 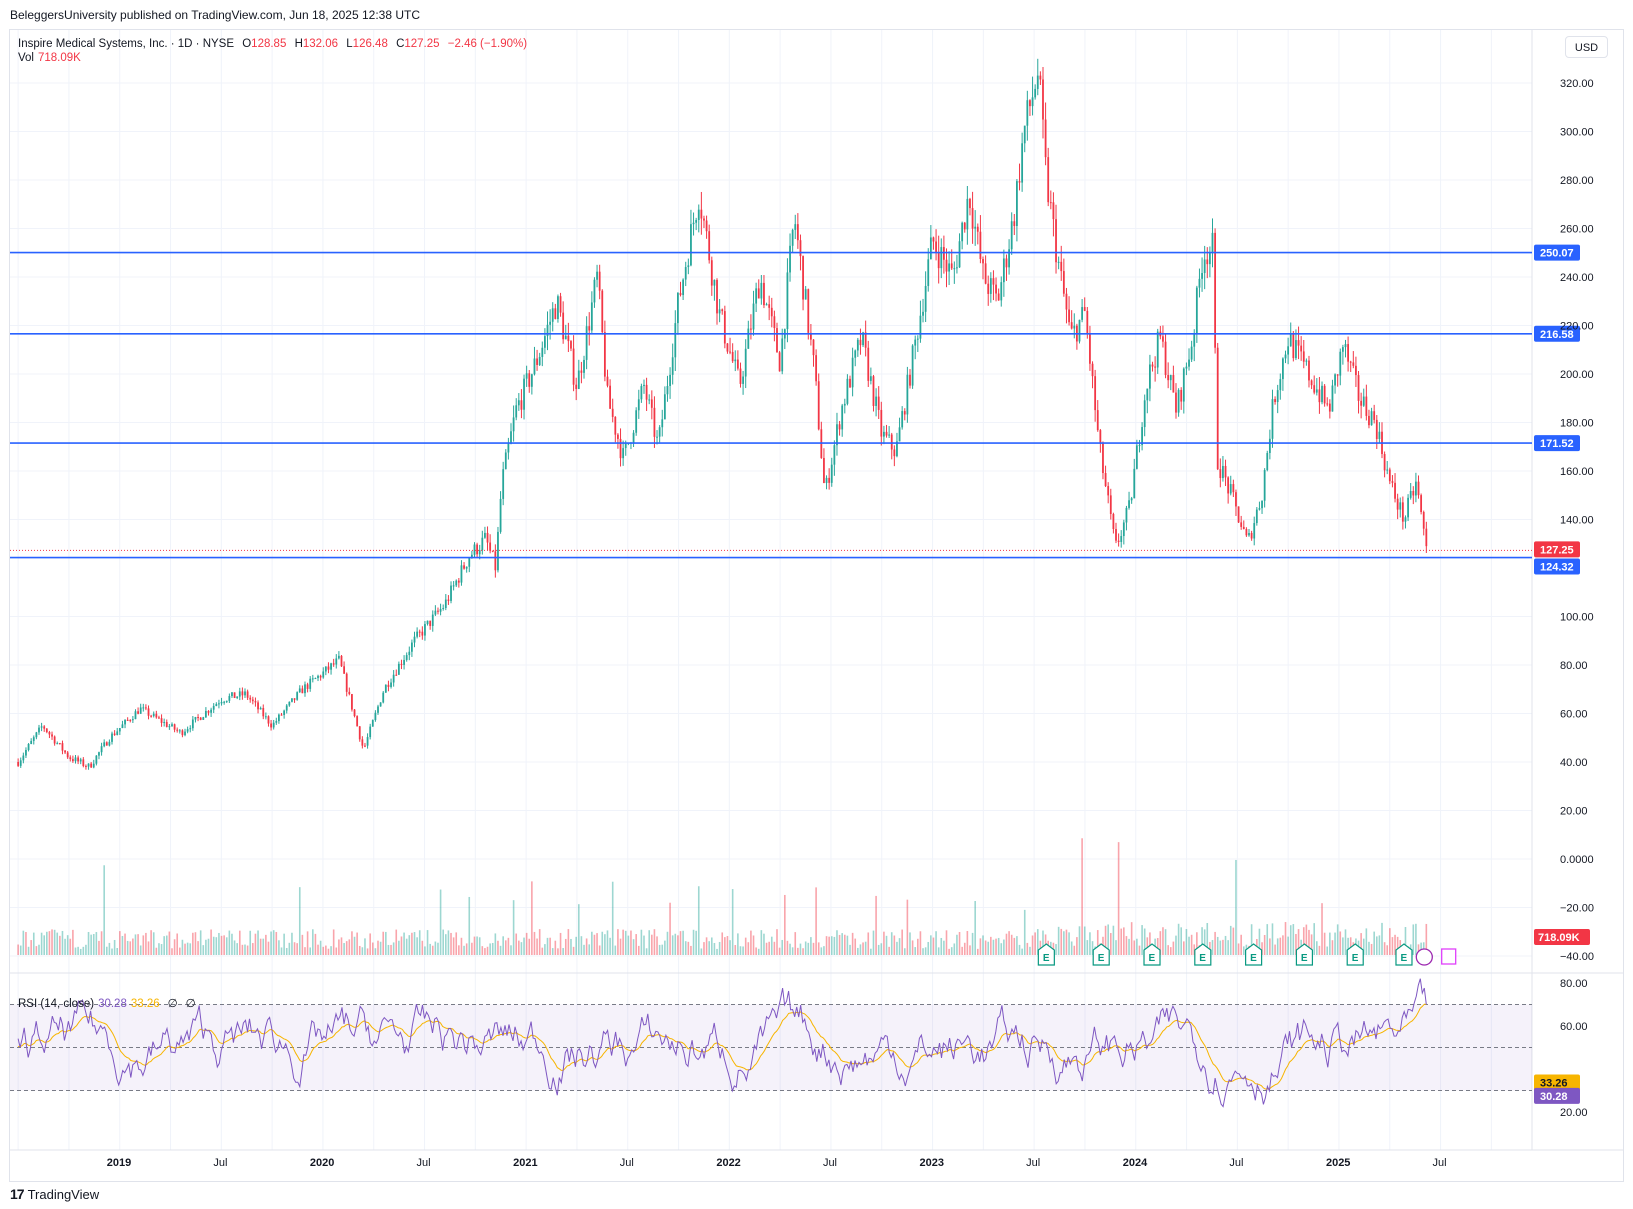 I want to click on price-tick-label: 0.0000, so click(x=1577, y=860).